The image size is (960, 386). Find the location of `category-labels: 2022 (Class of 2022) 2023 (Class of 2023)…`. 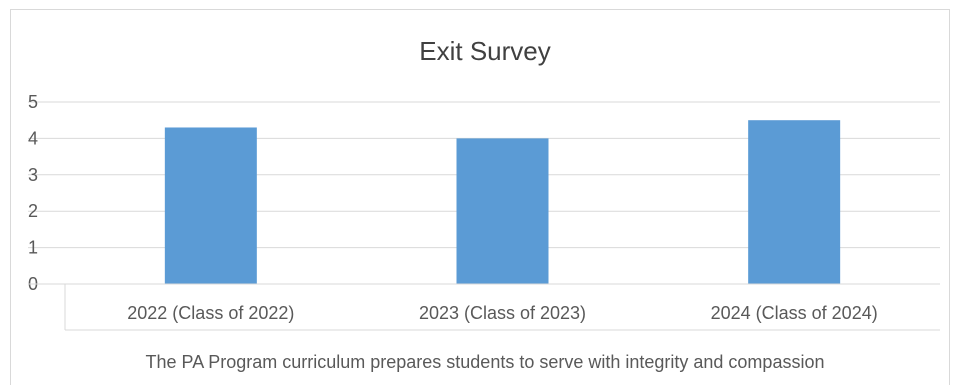

category-labels: 2022 (Class of 2022) 2023 (Class of 2023)… is located at coordinates (502, 313).